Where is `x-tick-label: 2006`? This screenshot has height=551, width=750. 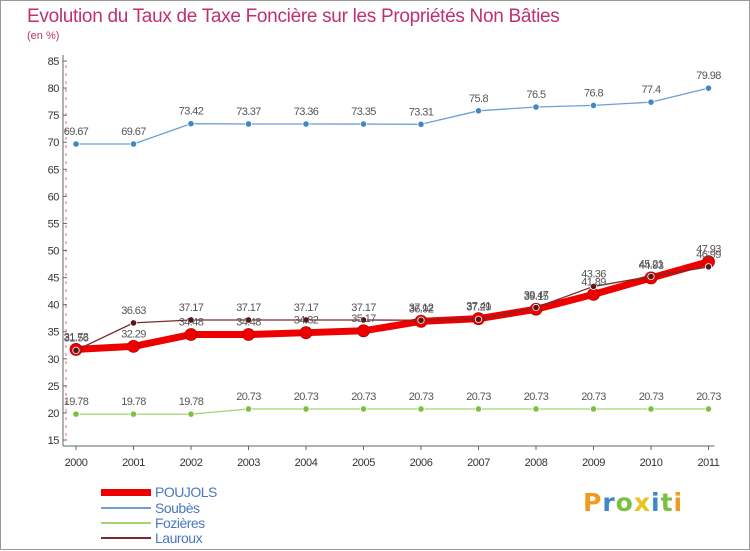
x-tick-label: 2006 is located at coordinates (421, 463).